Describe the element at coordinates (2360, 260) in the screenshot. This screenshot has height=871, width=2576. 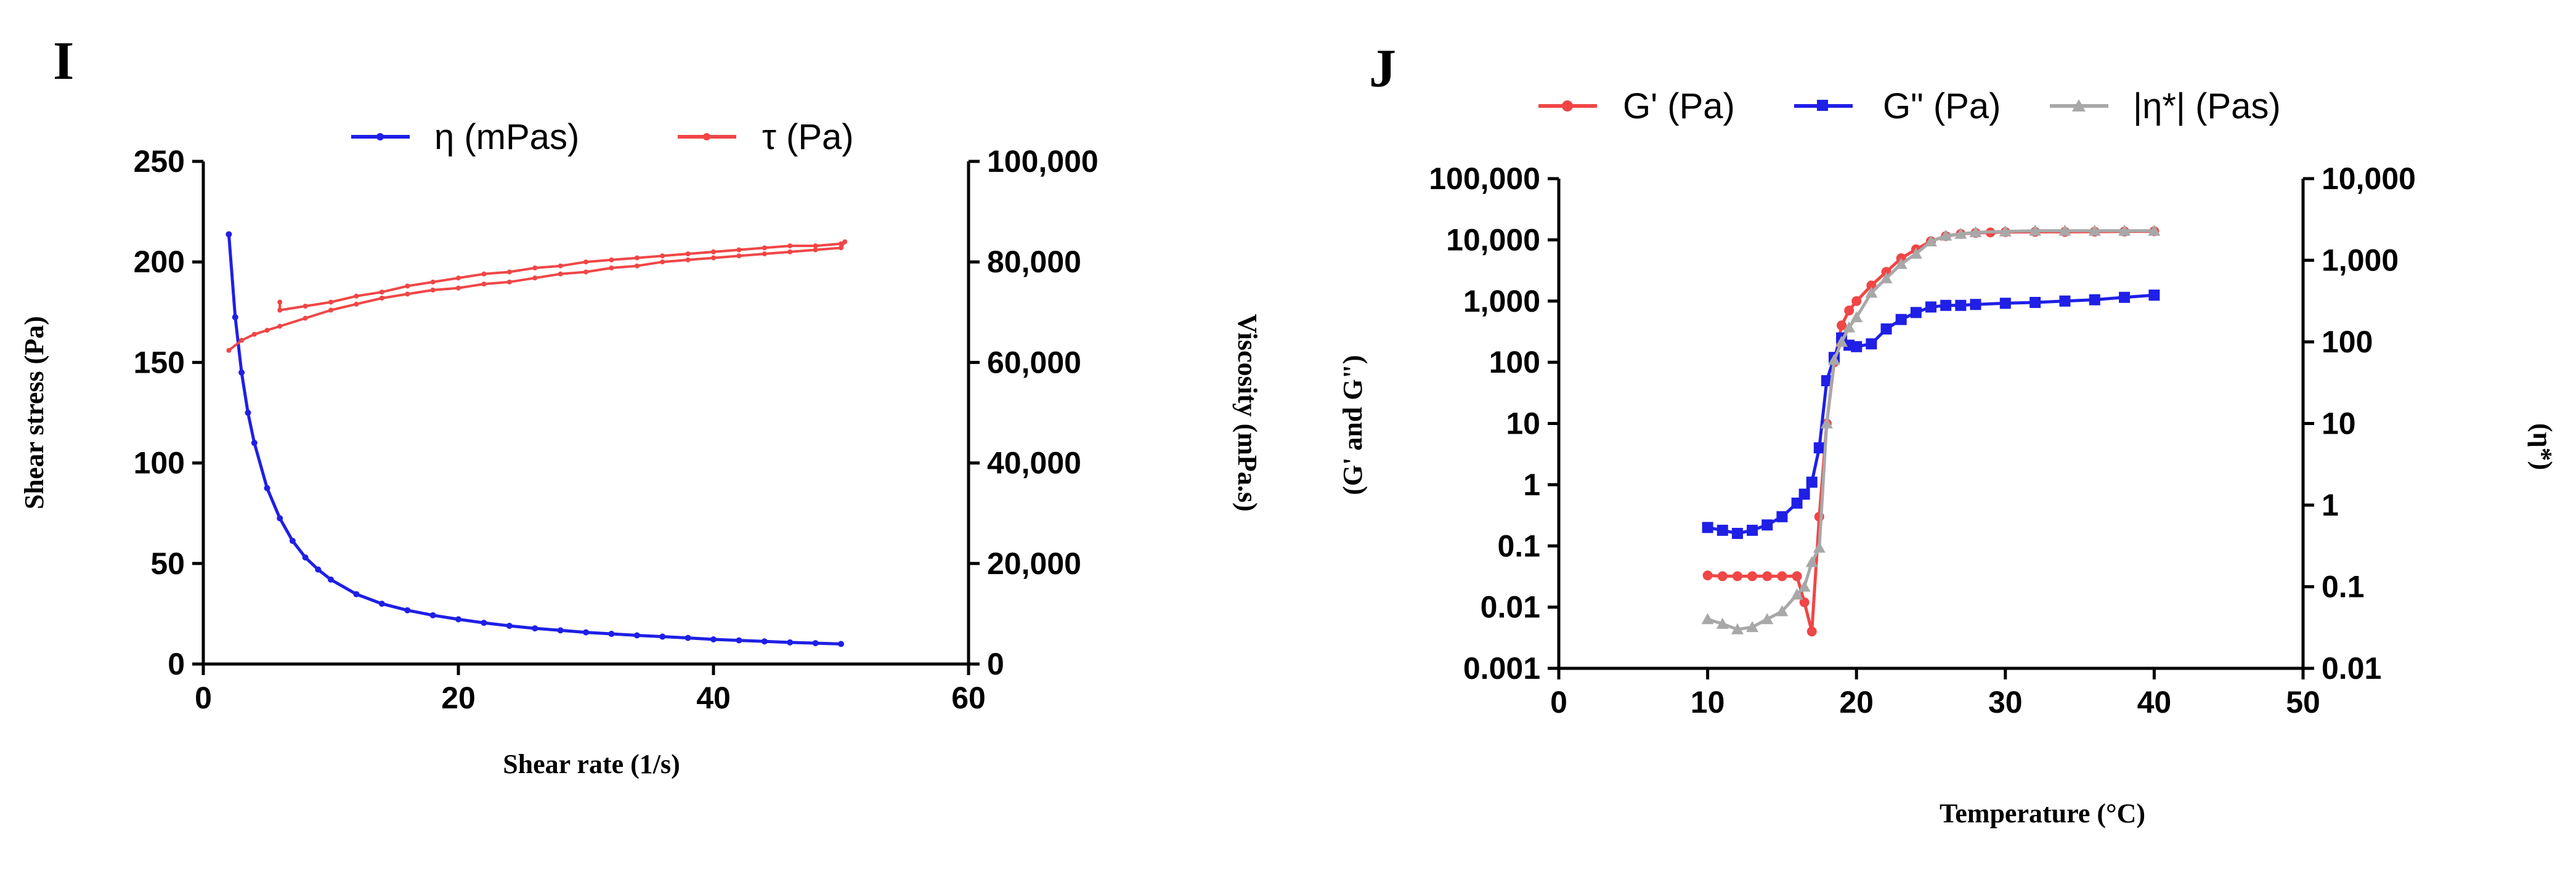
I see `y-tick-label-right: 1,000` at that location.